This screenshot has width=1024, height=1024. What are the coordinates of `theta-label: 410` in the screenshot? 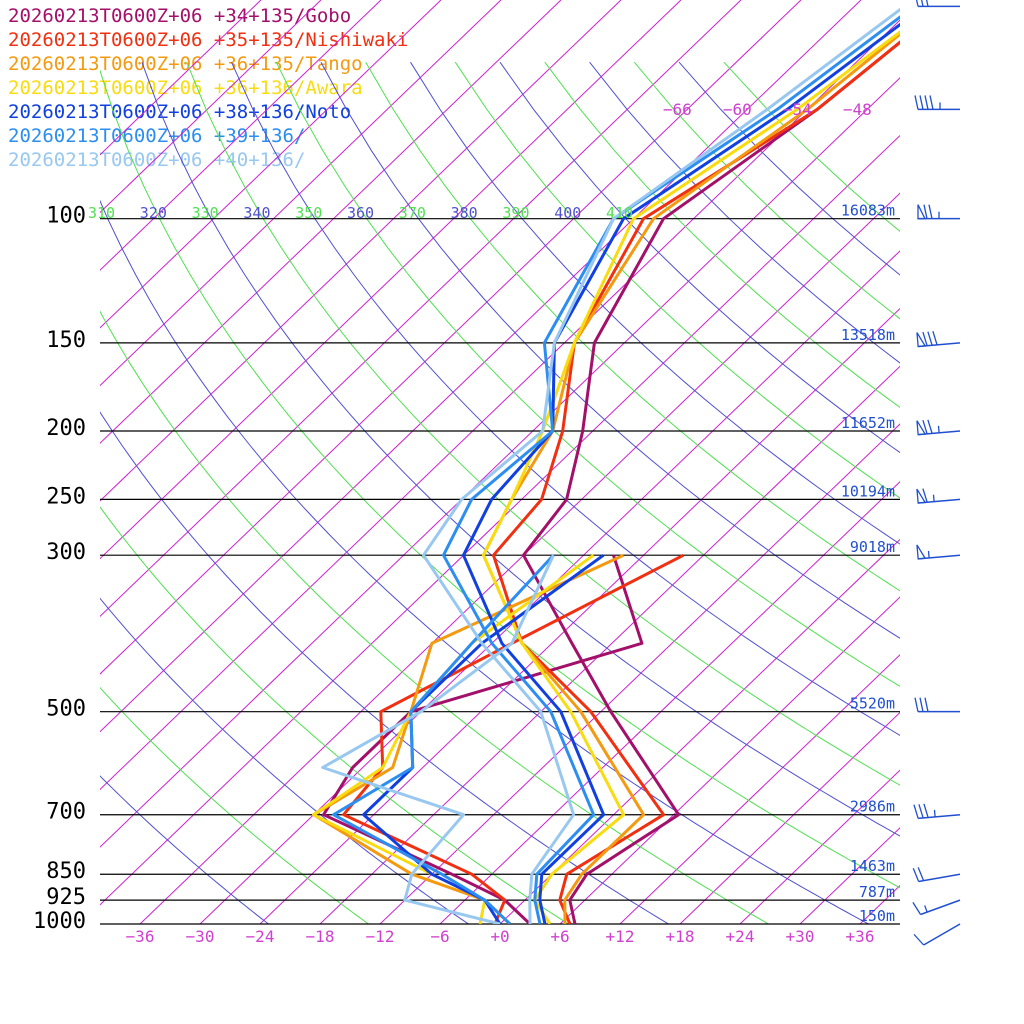 It's located at (619, 213).